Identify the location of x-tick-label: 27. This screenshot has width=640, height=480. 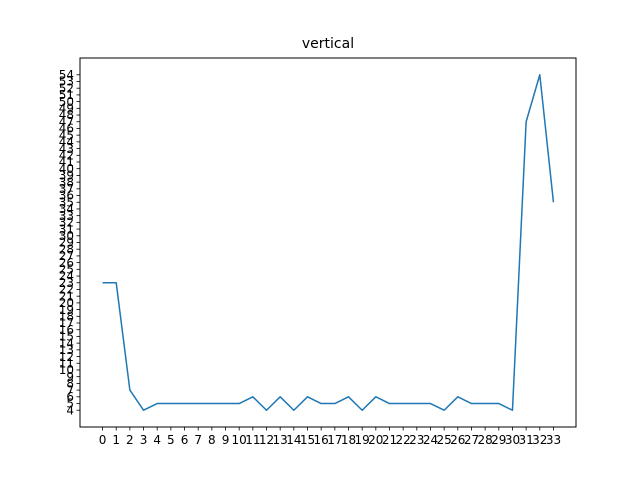
(471, 440).